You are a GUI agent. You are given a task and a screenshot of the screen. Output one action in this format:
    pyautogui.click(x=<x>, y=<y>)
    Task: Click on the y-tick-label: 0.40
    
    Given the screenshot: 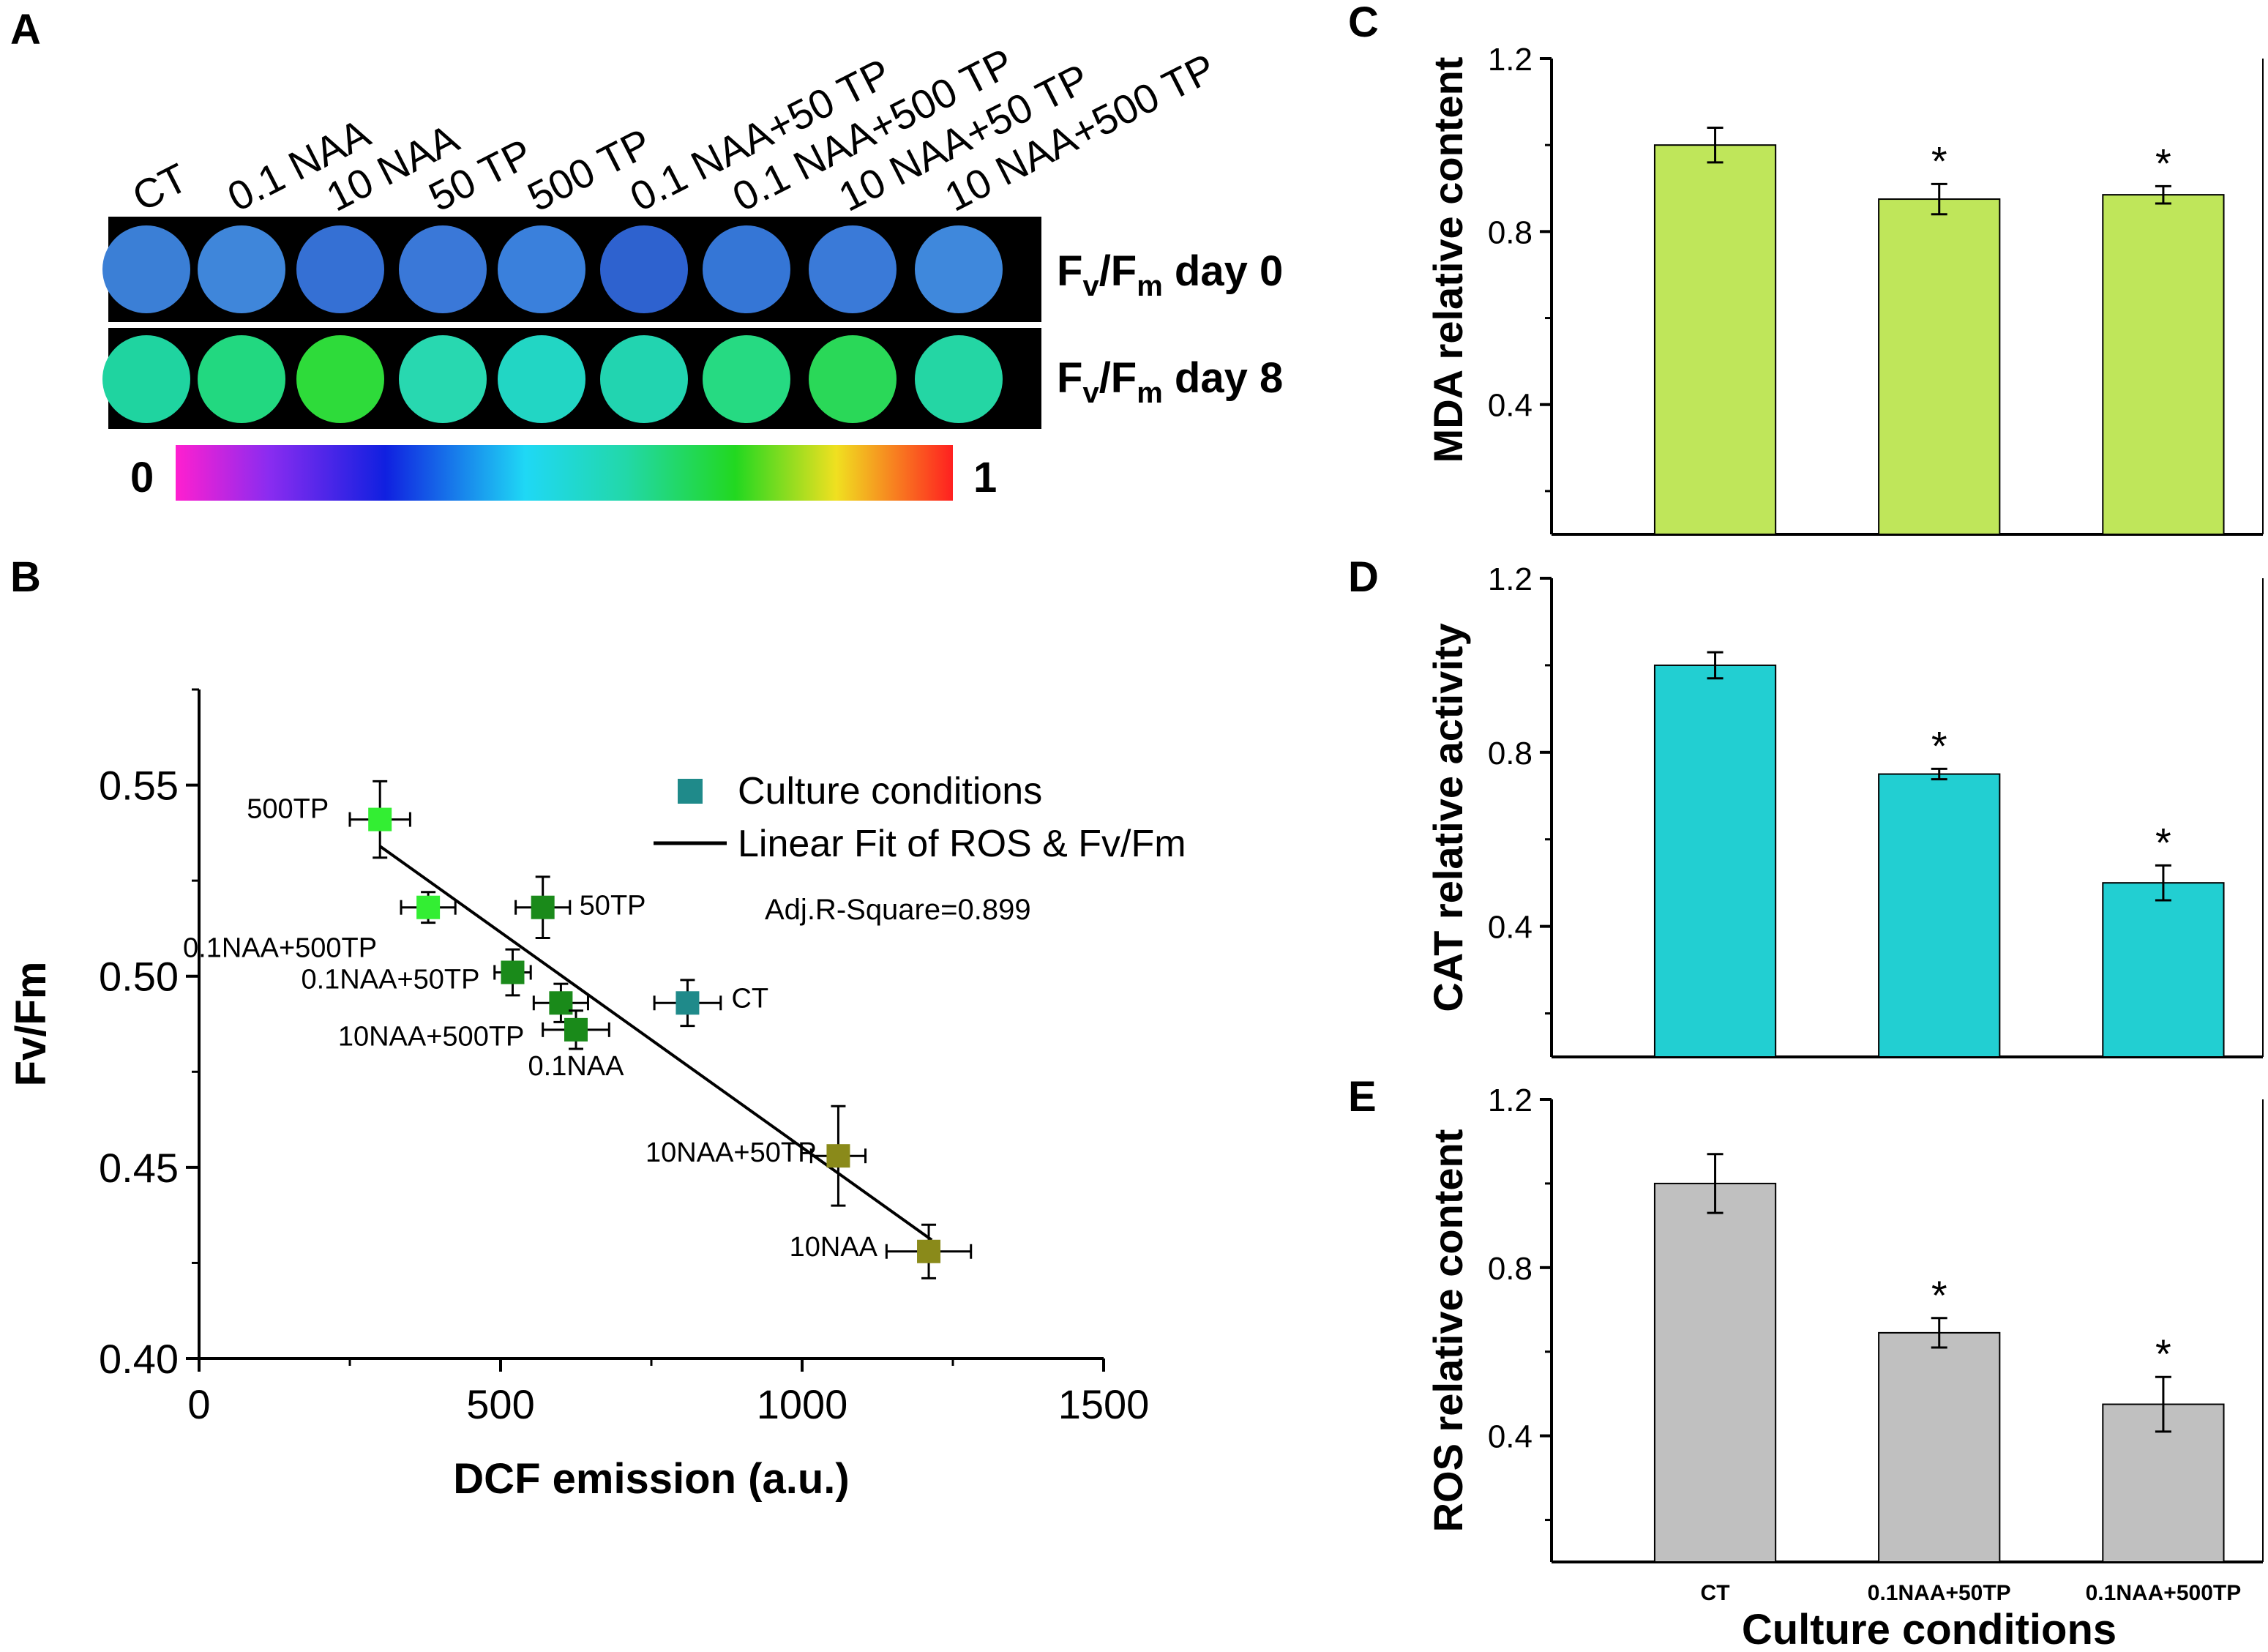 What is the action you would take?
    pyautogui.click(x=139, y=1359)
    